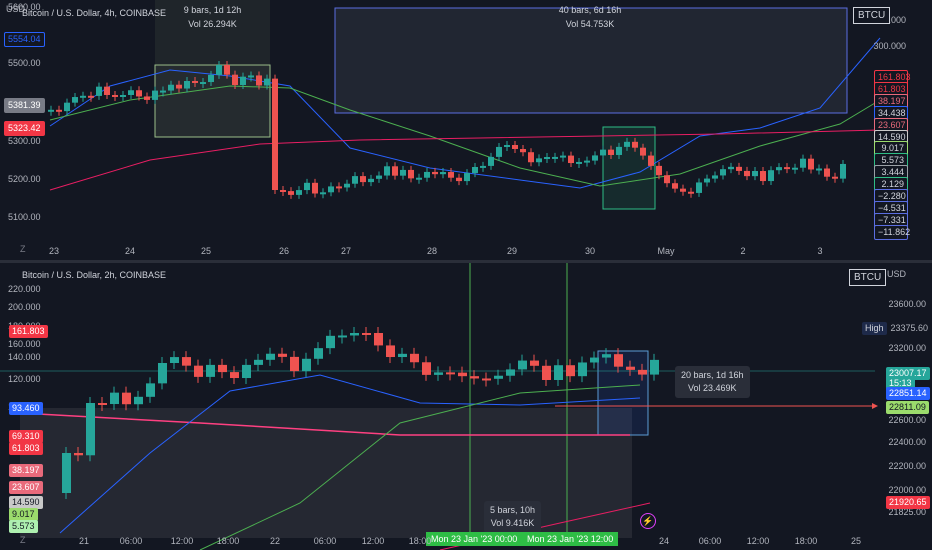 The width and height of the screenshot is (932, 550). I want to click on bottom-price-badge: 23007.17, so click(908, 373).